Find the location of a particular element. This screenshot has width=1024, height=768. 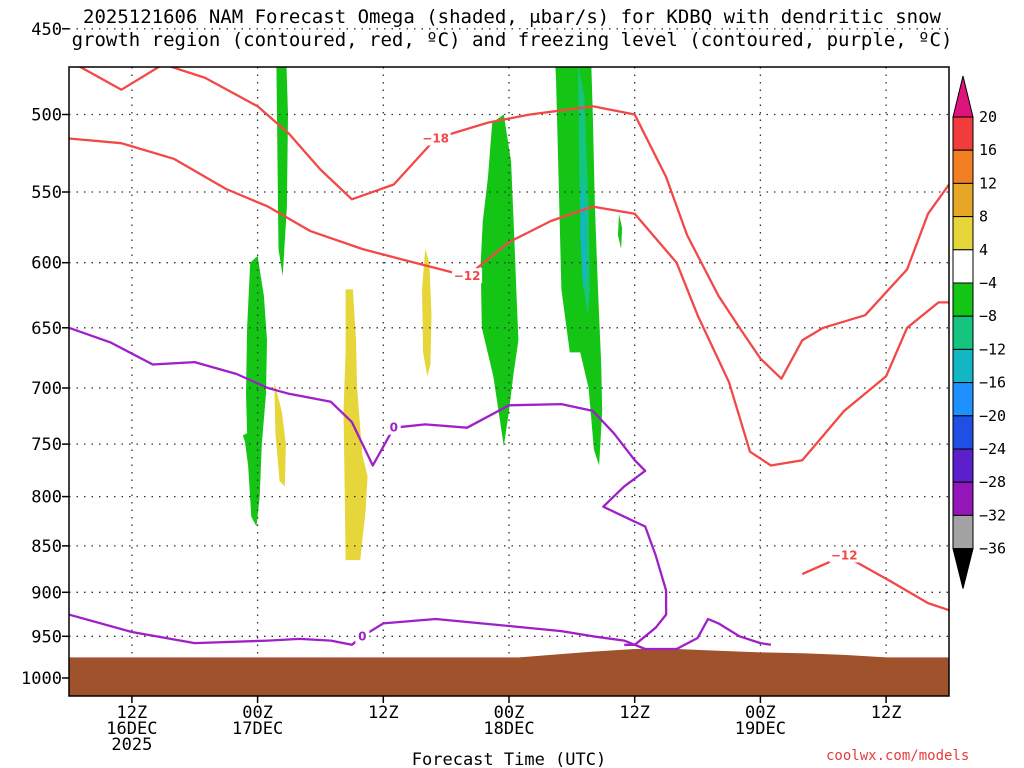

colorbar: 20 16 12 8 4 −4 −8 −12 −16 −20 −24 −28 −32 −36 is located at coordinates (979, 332).